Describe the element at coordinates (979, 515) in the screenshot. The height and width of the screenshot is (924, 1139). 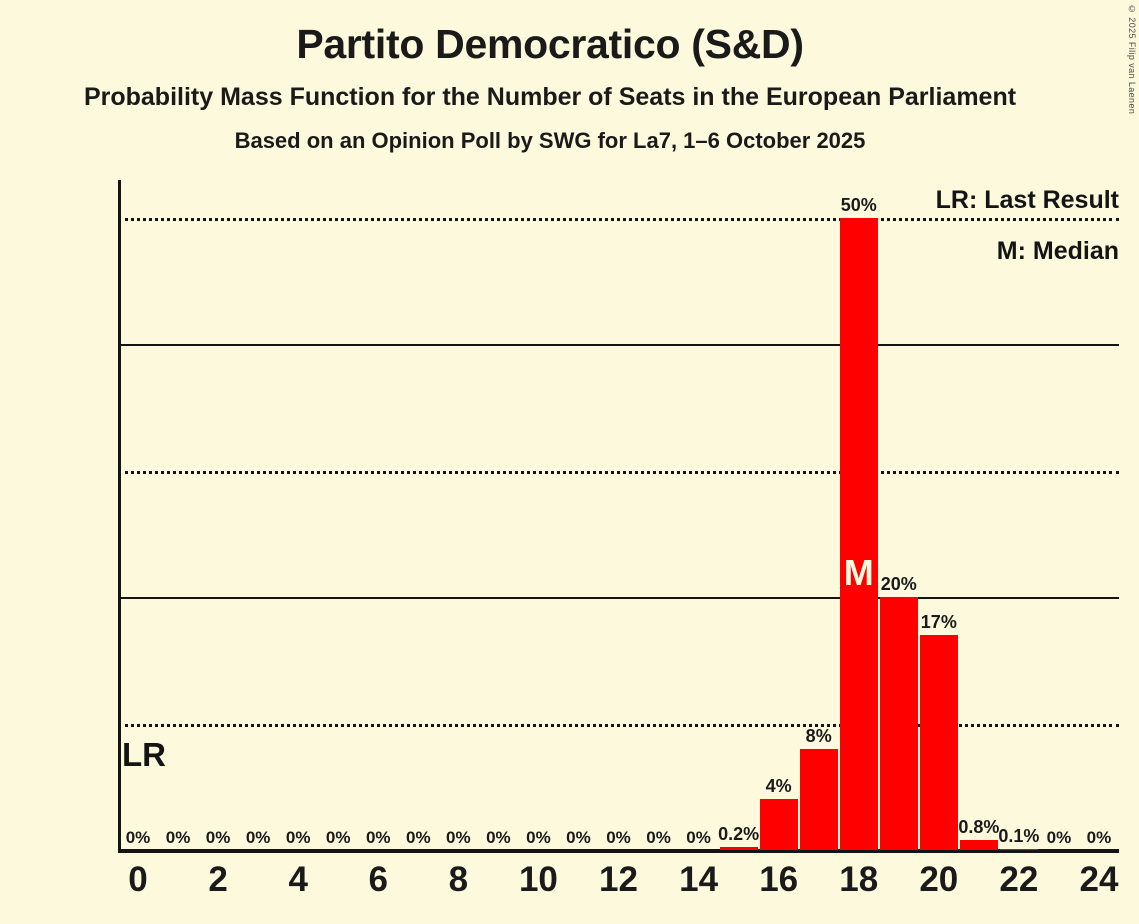
I see `bar-slot: 0.8%` at that location.